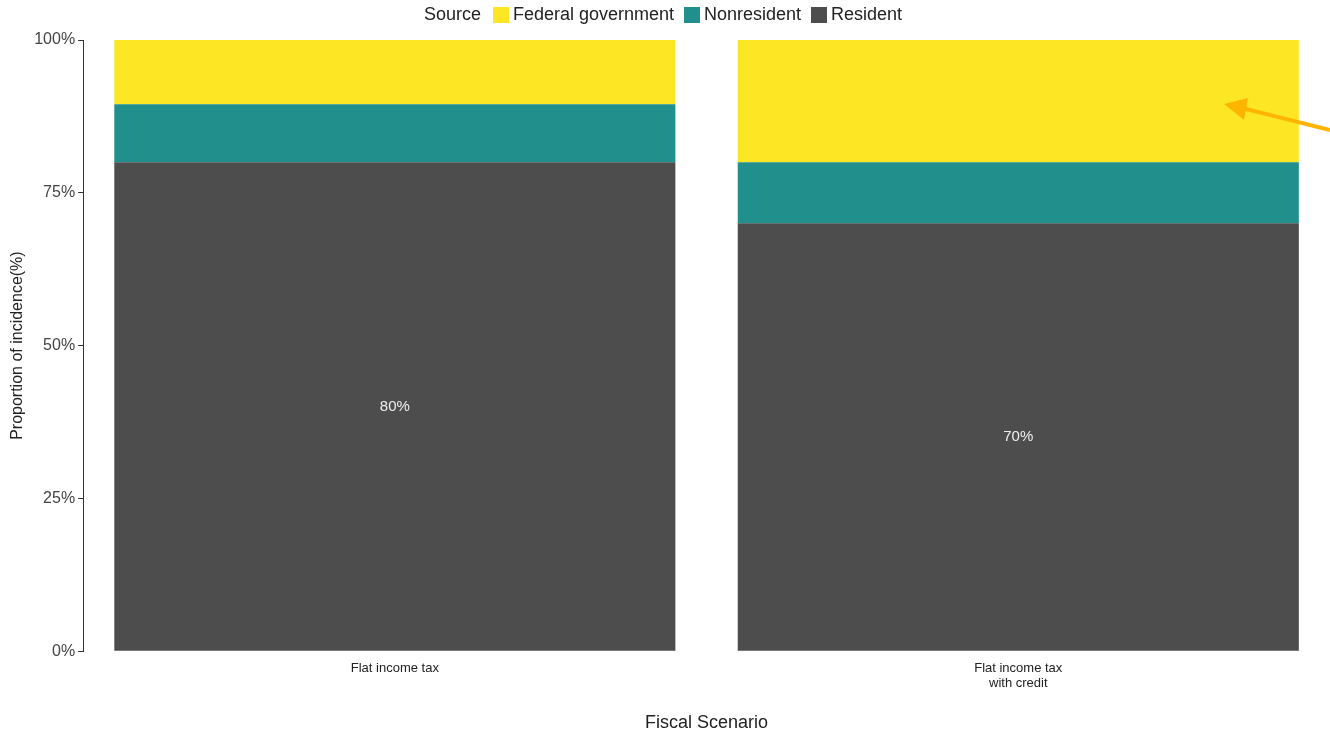 Image resolution: width=1330 pixels, height=742 pixels. What do you see at coordinates (593, 14) in the screenshot?
I see `legend-label: Federal government` at bounding box center [593, 14].